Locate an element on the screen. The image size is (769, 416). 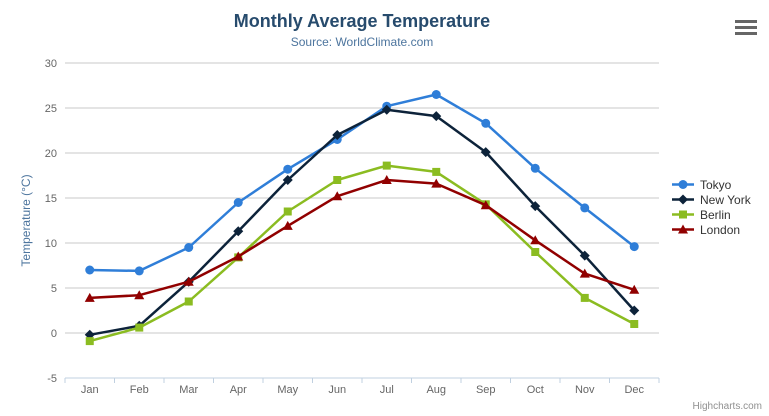
x-axis-tick-label: Aug is located at coordinates (436, 390).